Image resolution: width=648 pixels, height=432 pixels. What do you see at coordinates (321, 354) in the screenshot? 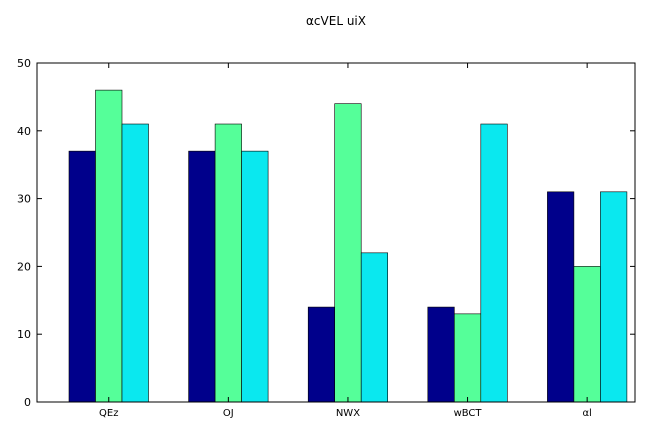
I see `bar-series1-NWX` at bounding box center [321, 354].